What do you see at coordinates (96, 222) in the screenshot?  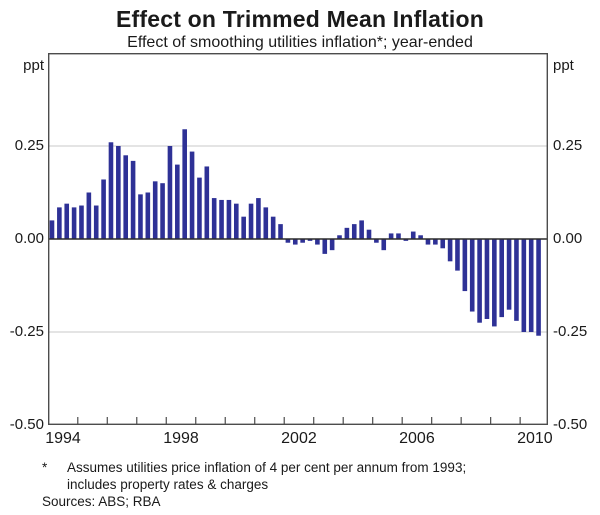 I see `bar-1995Q3` at bounding box center [96, 222].